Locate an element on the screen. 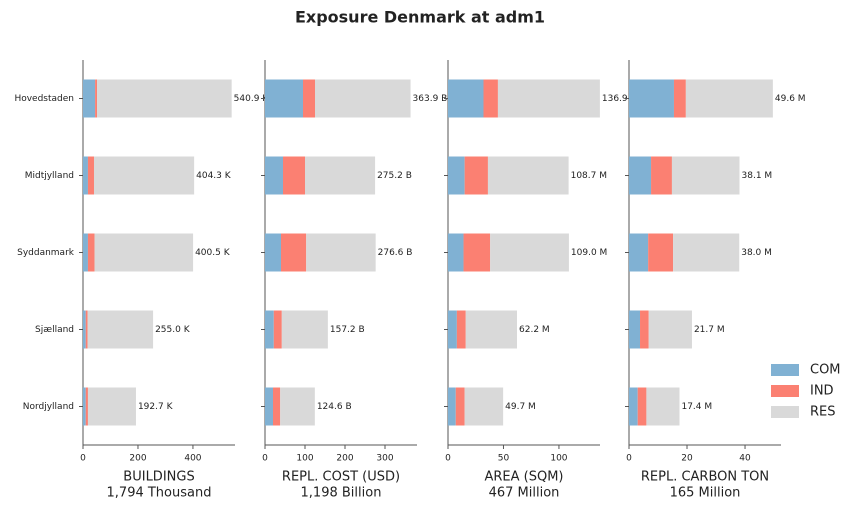  total-label: 136.9 M is located at coordinates (620, 99).